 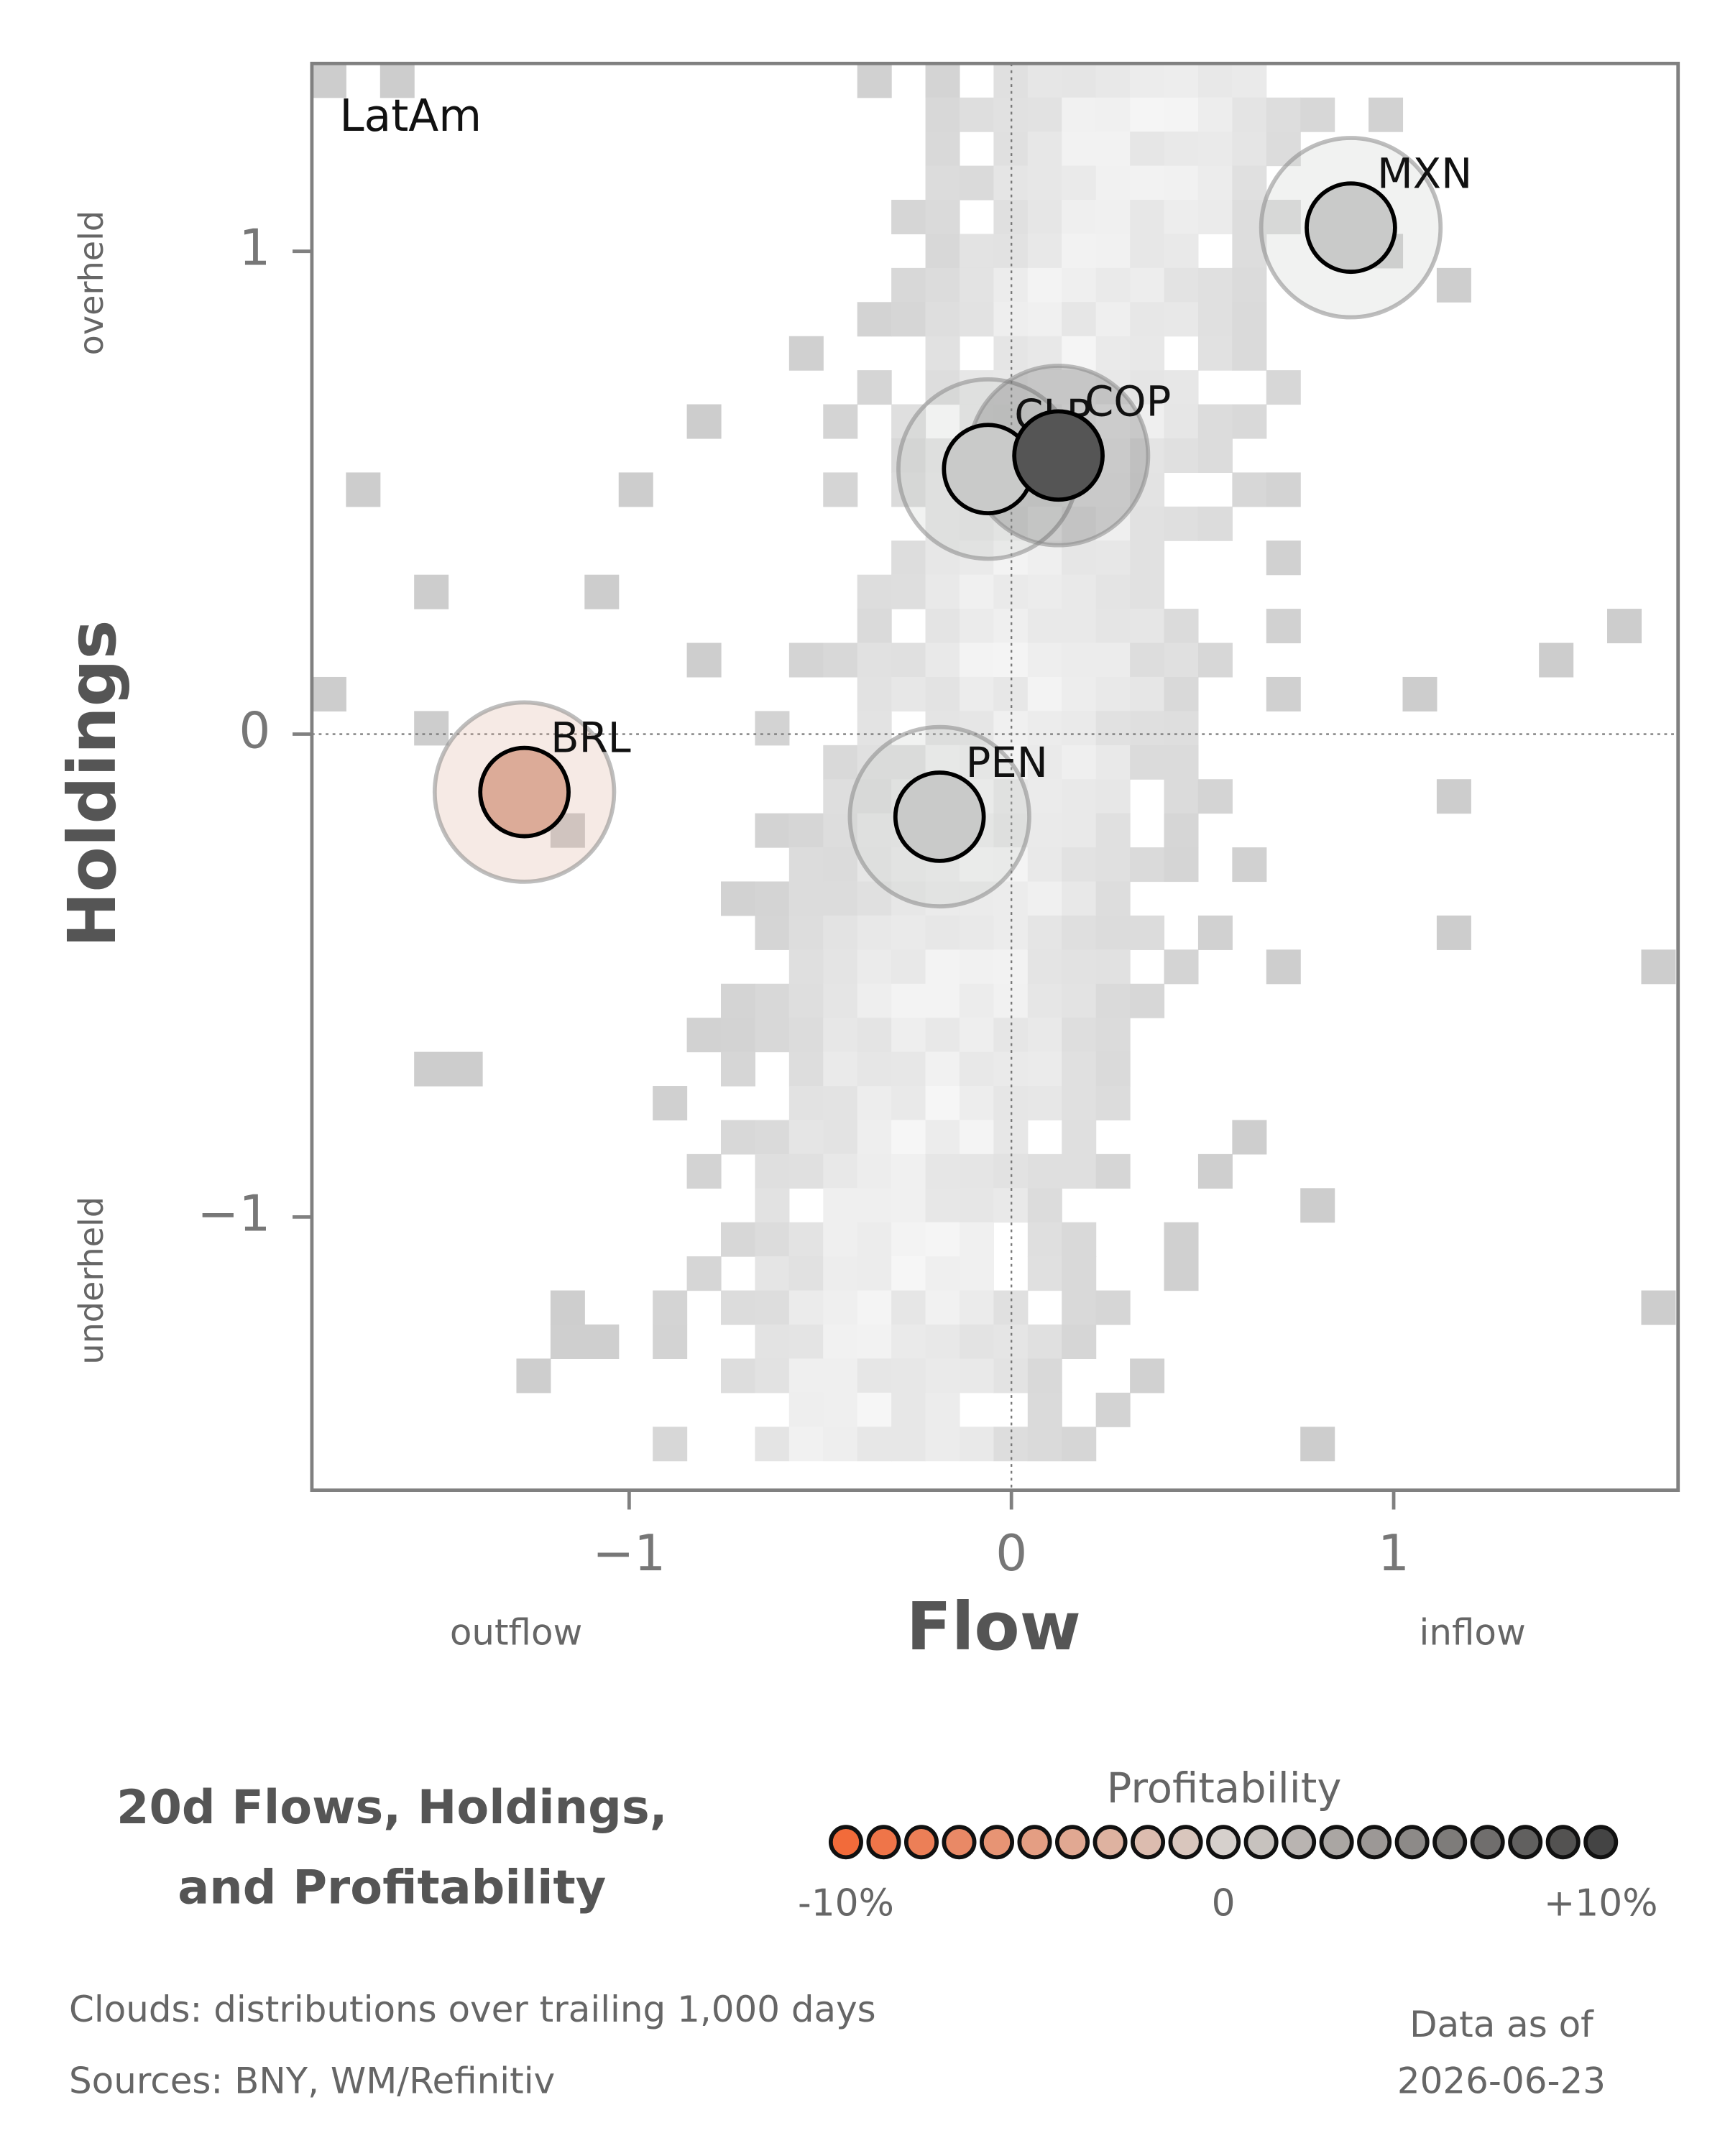 I want to click on colorbar-tick-label: +10%, so click(x=1601, y=1904).